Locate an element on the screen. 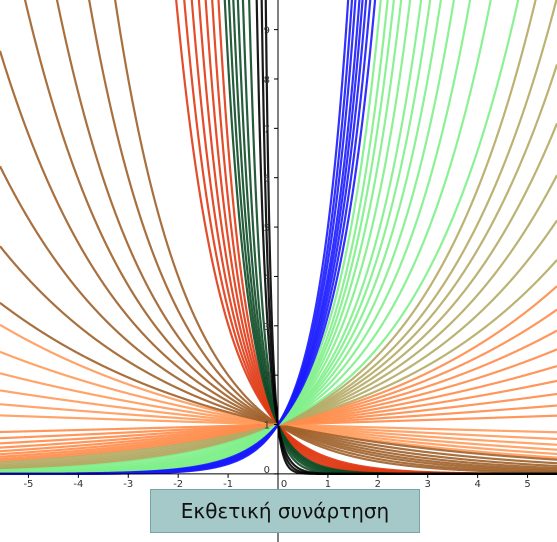  x-tick-label: 4 is located at coordinates (477, 484).